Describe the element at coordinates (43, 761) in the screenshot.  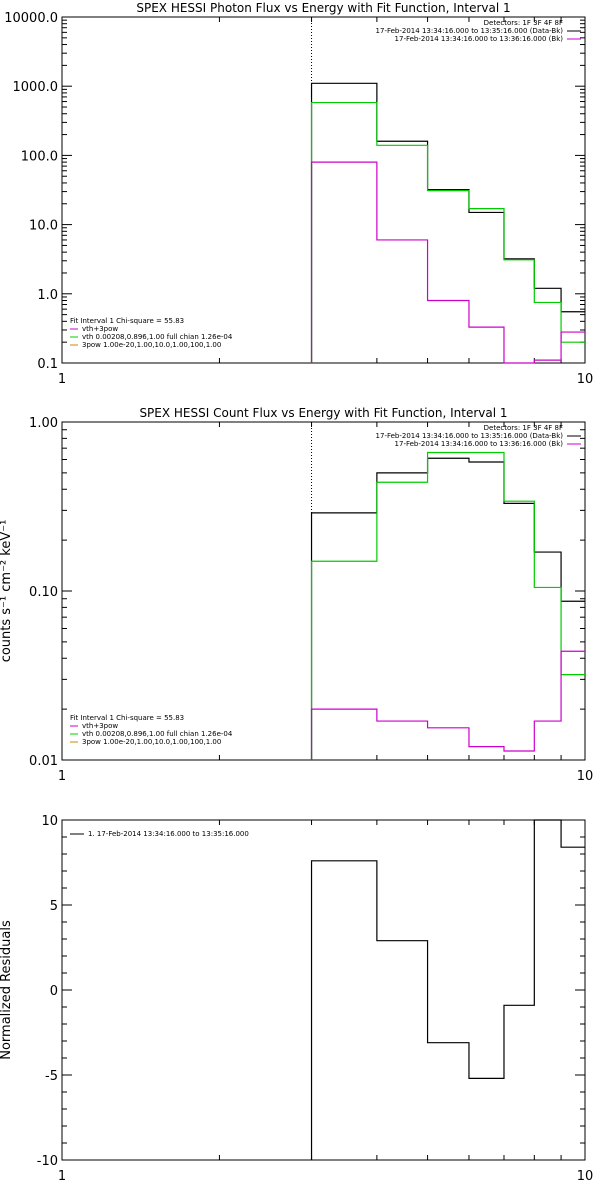
I see `y-tick-label: 0.01` at that location.